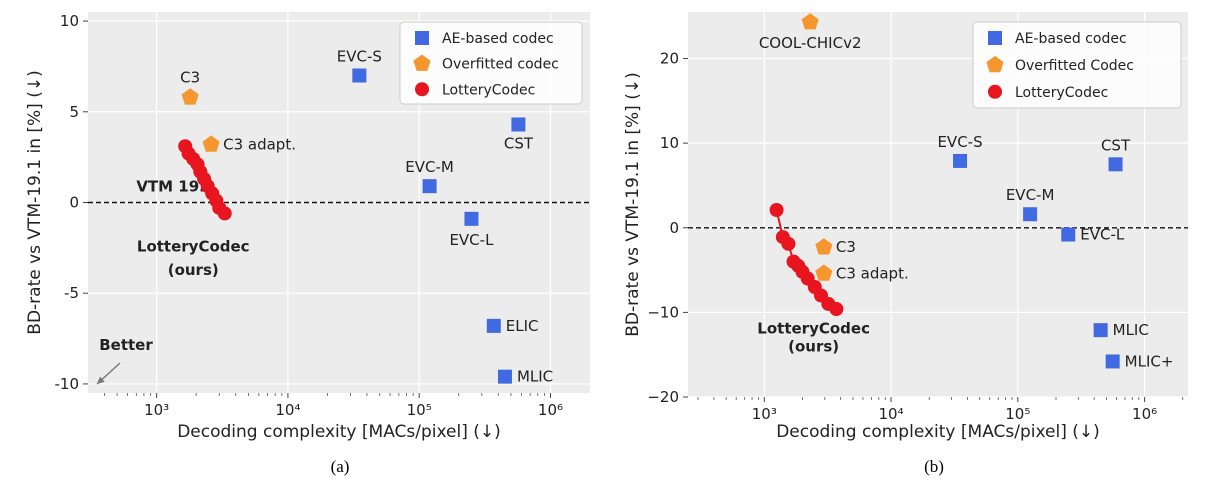 Image resolution: width=1215 pixels, height=501 pixels. Describe the element at coordinates (445, 217) in the screenshot. I see `series-ae-based-codec: EVC-S CST EVC-M EVC-L ELIC MLIC` at that location.